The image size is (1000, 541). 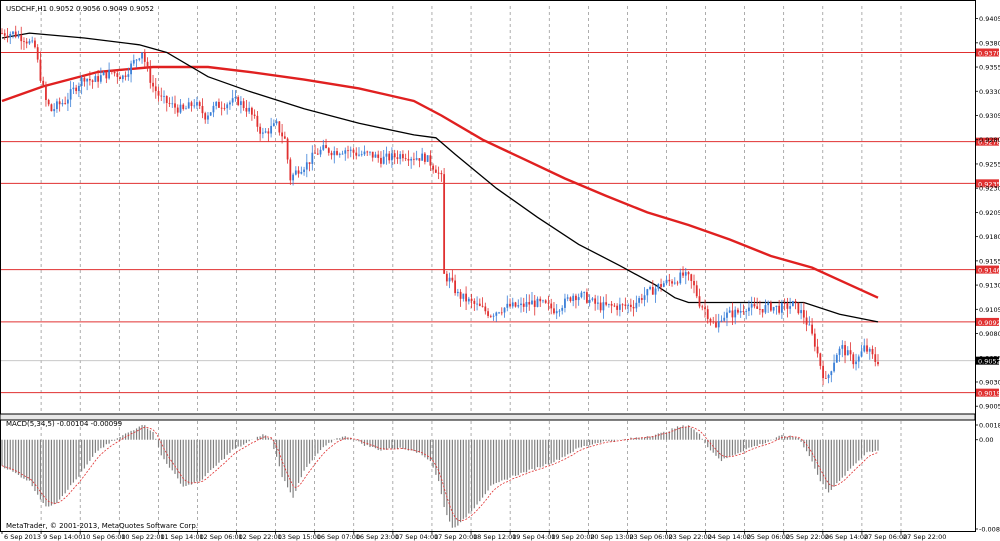 What do you see at coordinates (533, 537) in the screenshot?
I see `time-tick-label: 19 Sep 04:00` at bounding box center [533, 537].